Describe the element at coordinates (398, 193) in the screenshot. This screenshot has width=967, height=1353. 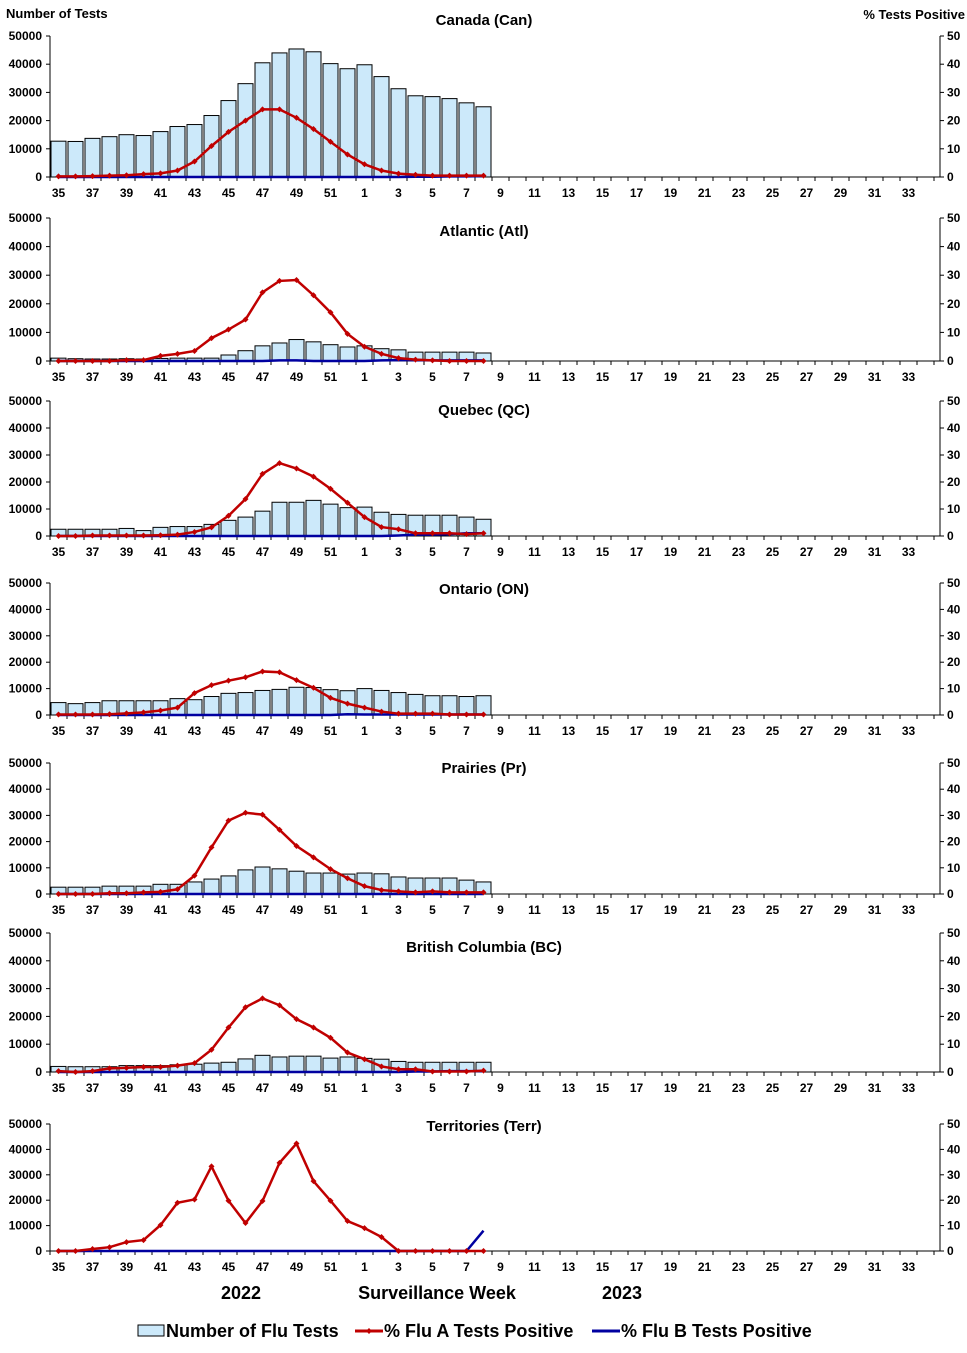
I see `x-tick-label: 3` at that location.